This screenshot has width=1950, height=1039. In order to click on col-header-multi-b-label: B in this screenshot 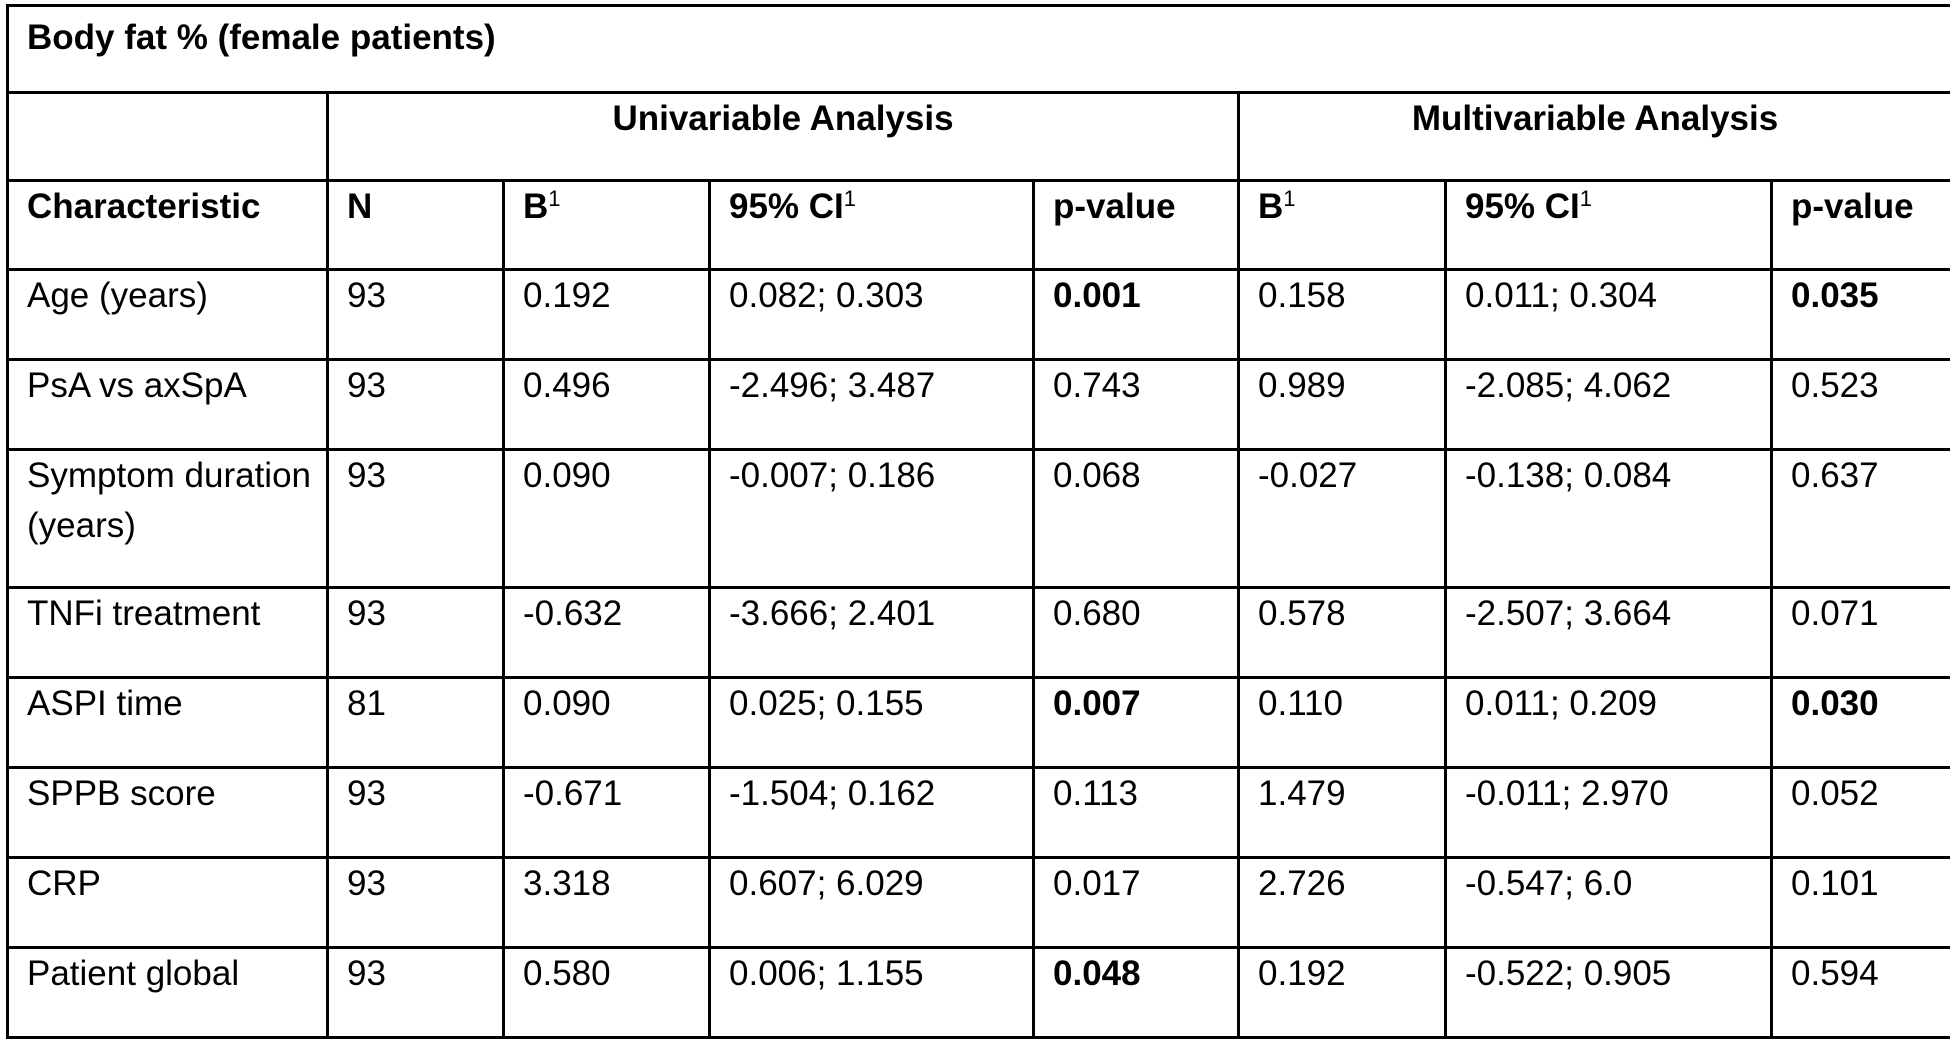, I will do `click(1270, 206)`.